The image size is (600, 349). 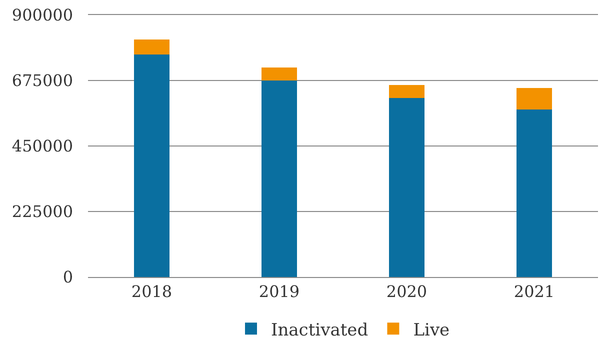 I want to click on legend-label: Inactivated, so click(x=319, y=330).